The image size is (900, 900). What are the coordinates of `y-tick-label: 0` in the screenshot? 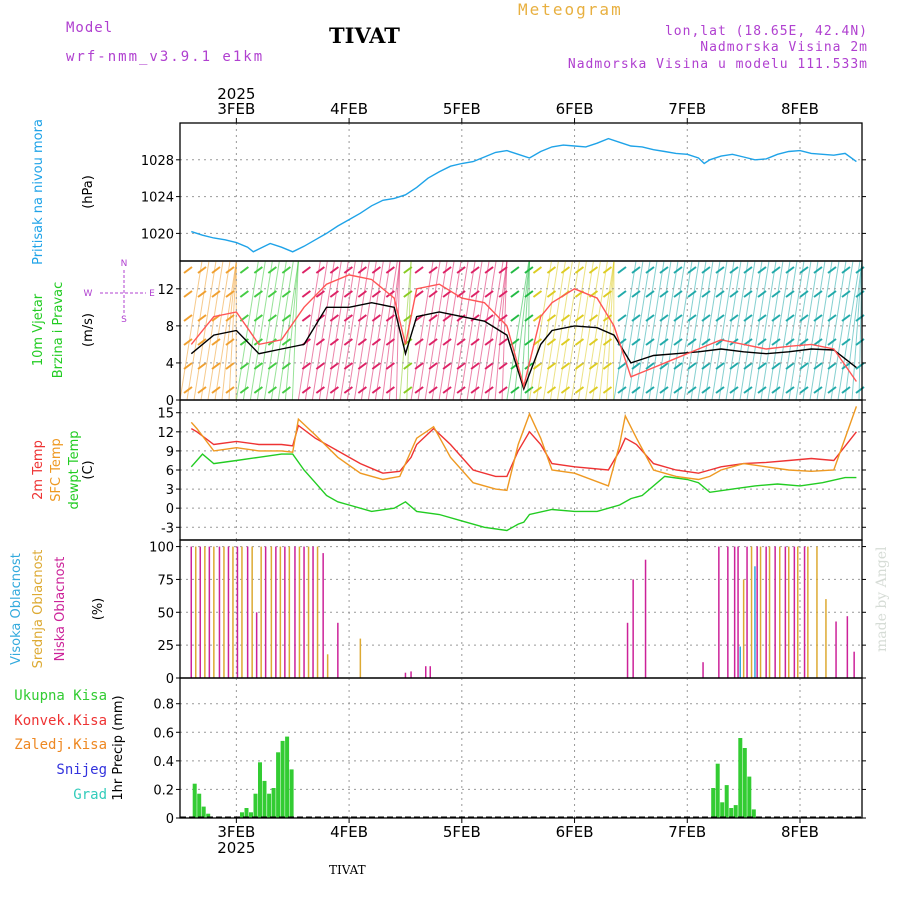 It's located at (170, 401).